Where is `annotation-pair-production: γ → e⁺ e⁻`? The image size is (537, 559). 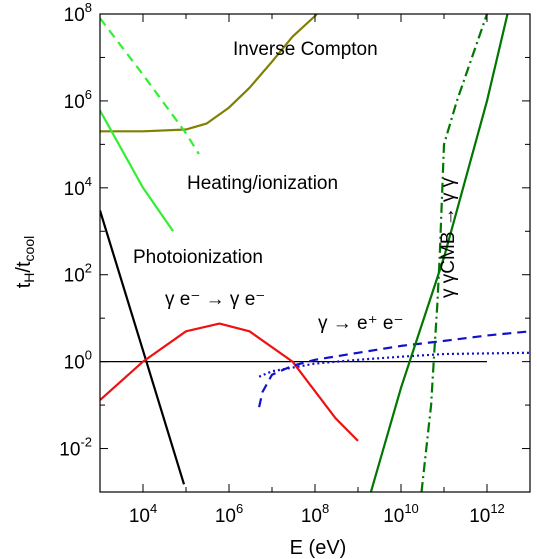 annotation-pair-production: γ → e⁺ e⁻ is located at coordinates (361, 323).